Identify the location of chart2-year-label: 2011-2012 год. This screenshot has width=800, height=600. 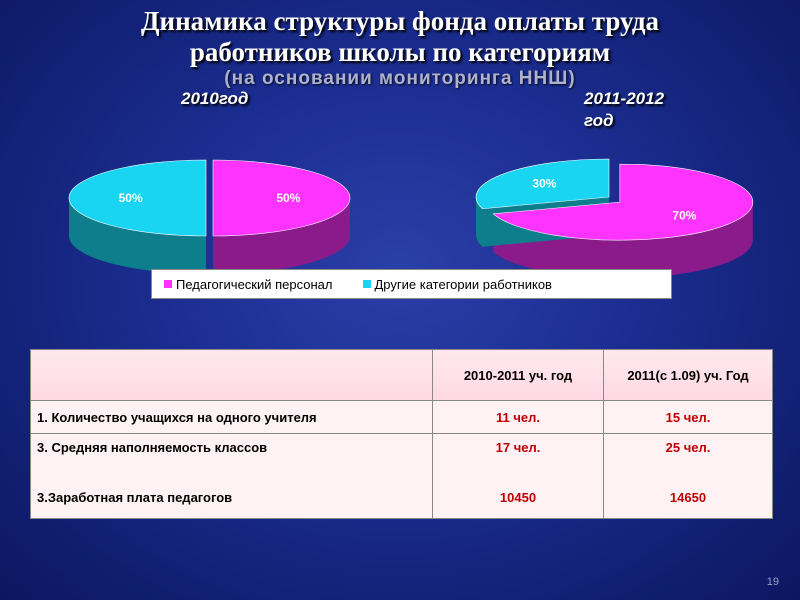
(624, 110).